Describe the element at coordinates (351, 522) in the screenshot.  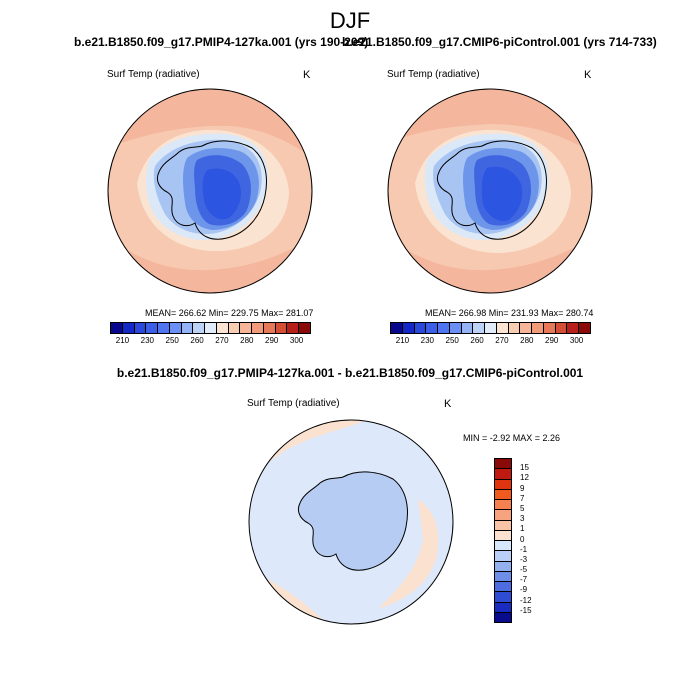
I see `panel-3-polar-map` at that location.